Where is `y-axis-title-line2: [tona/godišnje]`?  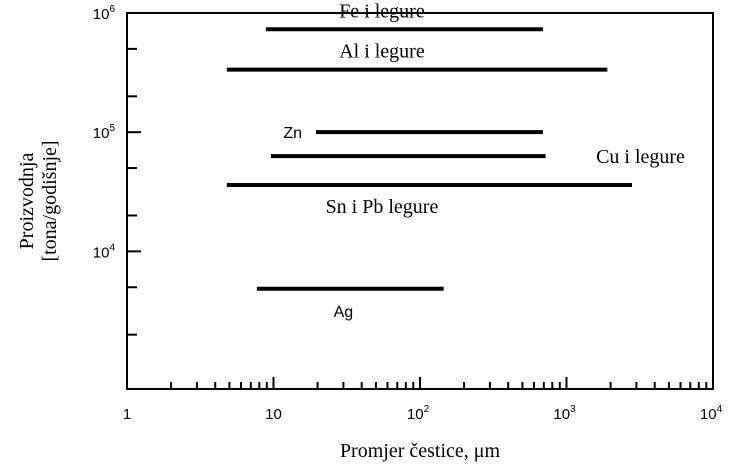 y-axis-title-line2: [tona/godišnje] is located at coordinates (50, 200).